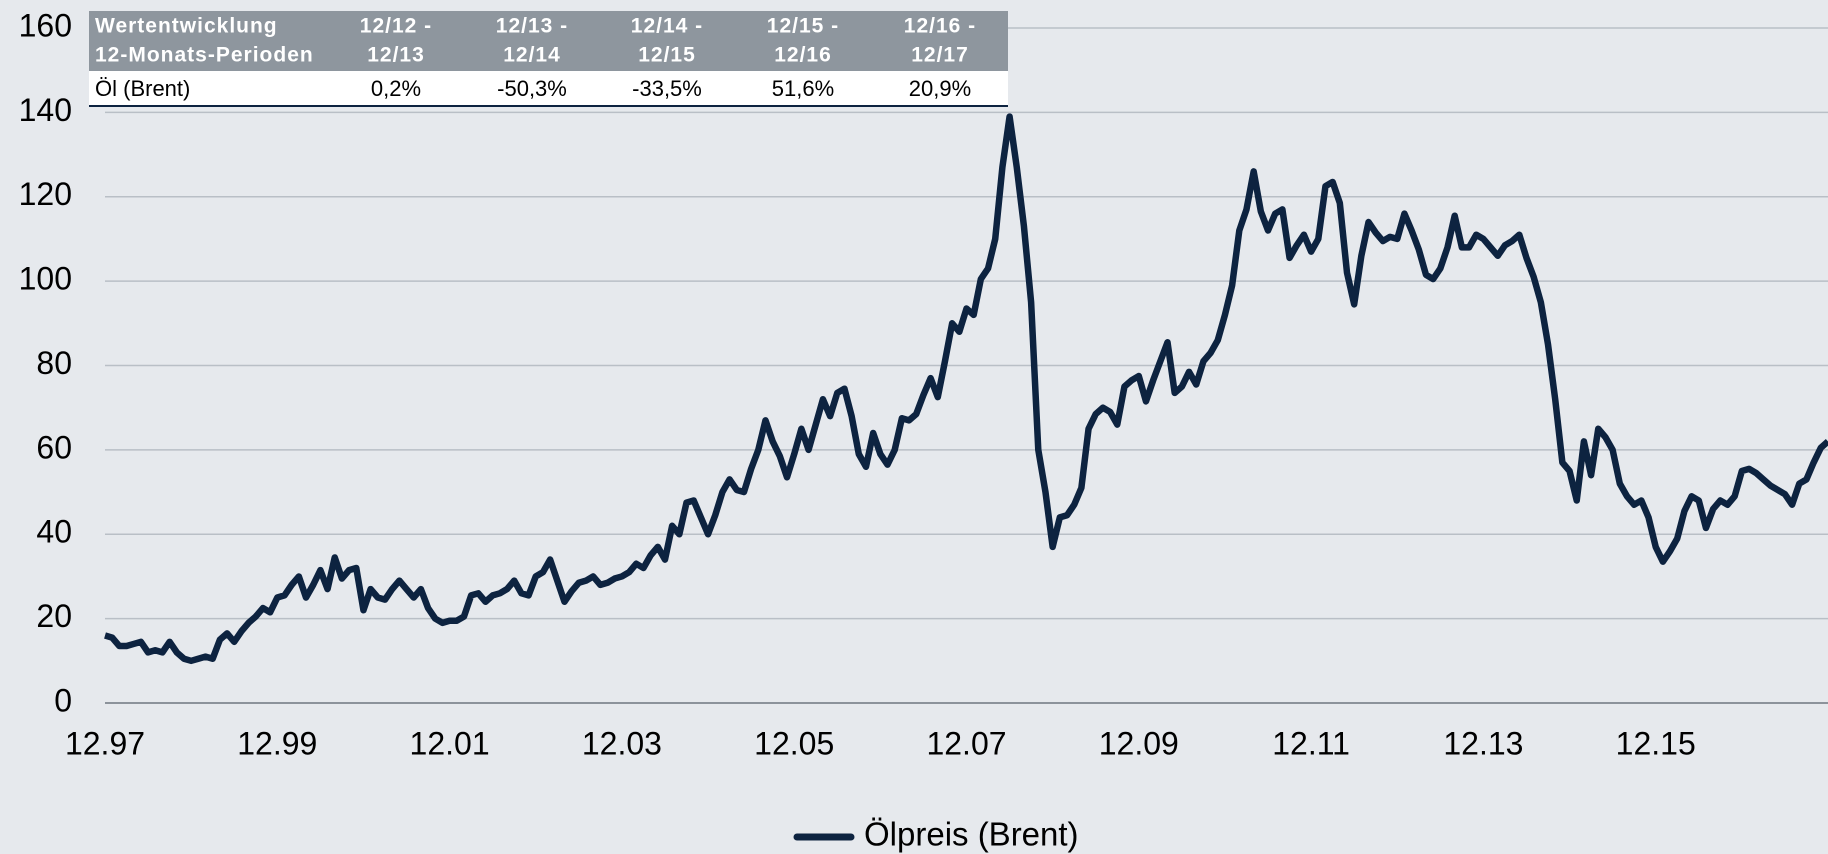  I want to click on table-header-cell: Wertentwicklung, so click(186, 26).